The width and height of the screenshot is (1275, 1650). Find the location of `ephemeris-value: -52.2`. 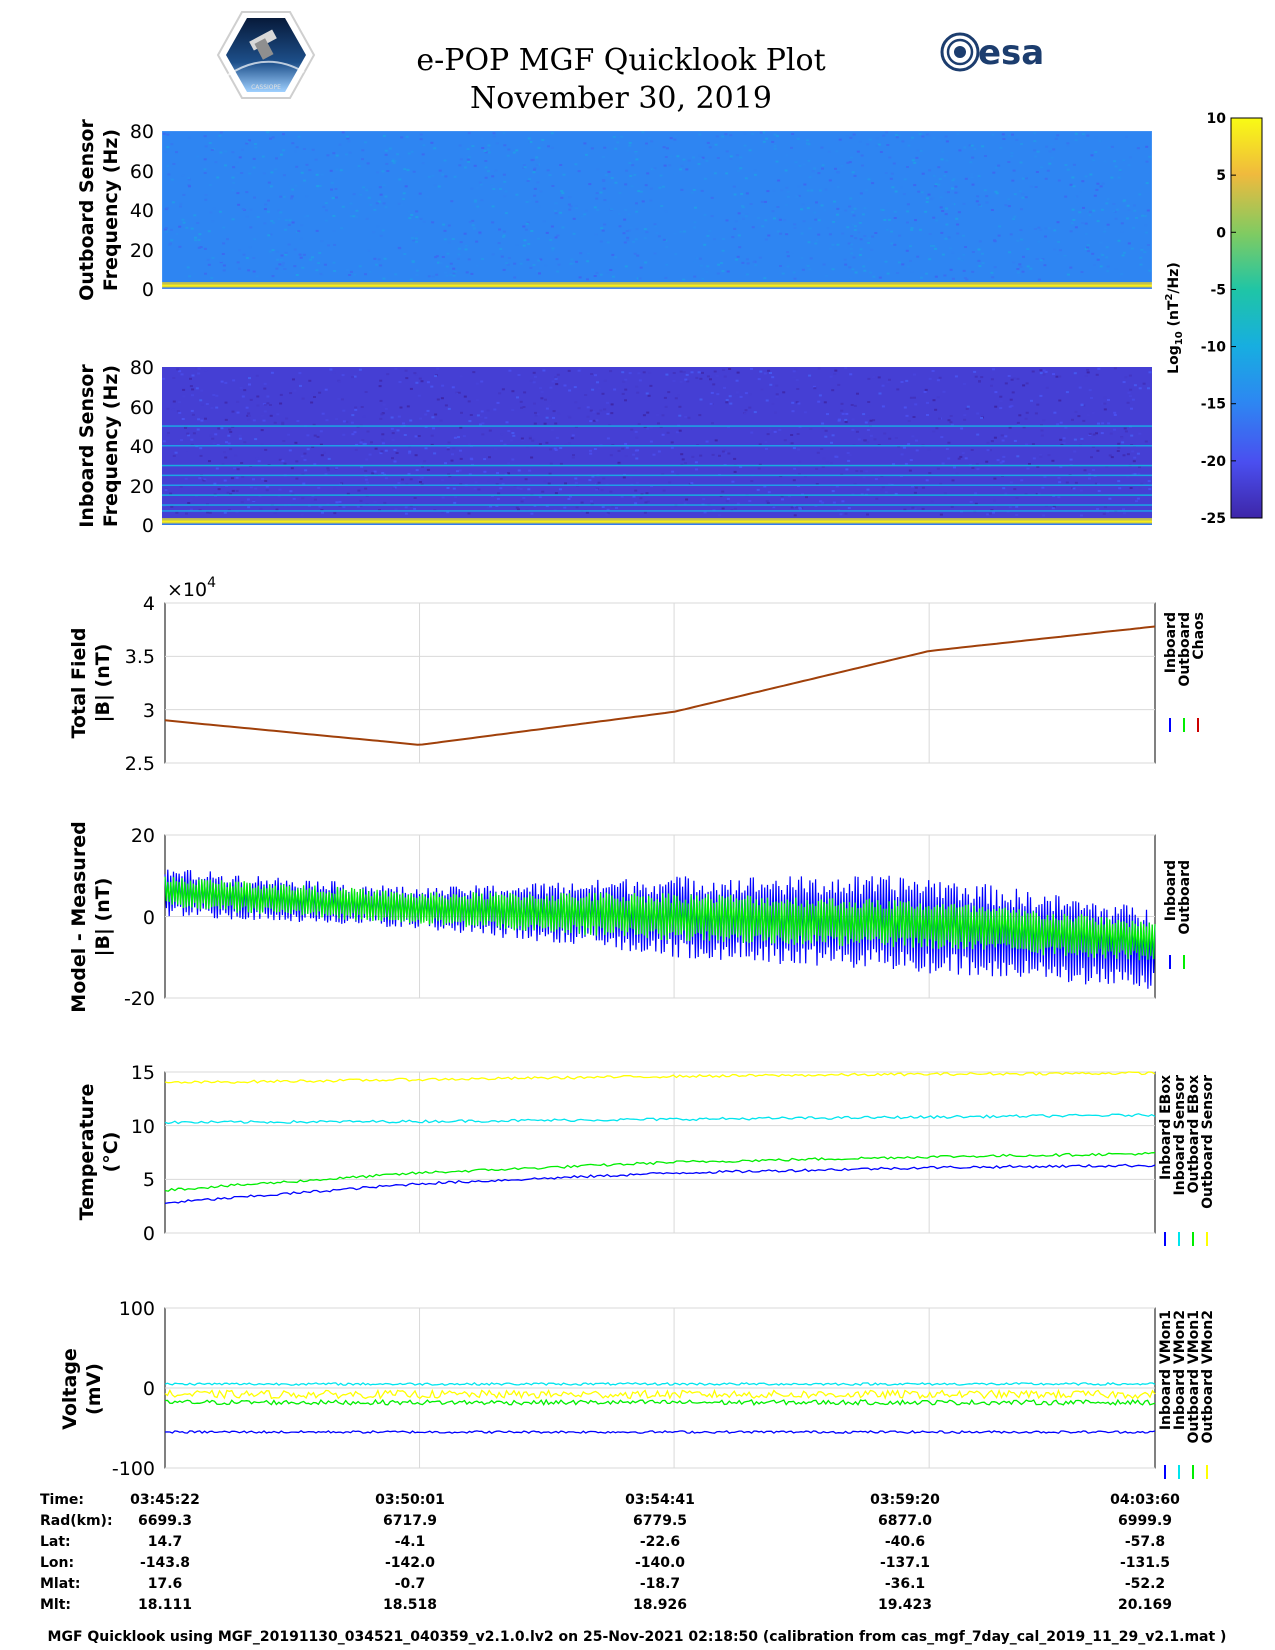

ephemeris-value: -52.2 is located at coordinates (1145, 1584).